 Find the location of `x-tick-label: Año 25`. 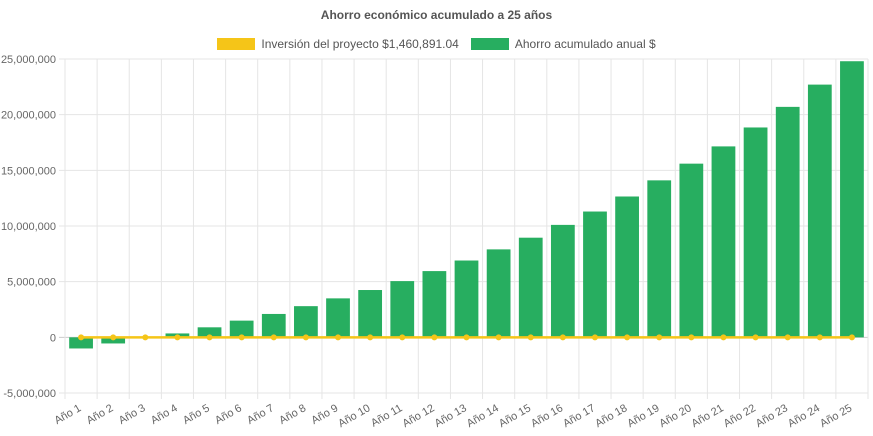

x-tick-label: Año 25 is located at coordinates (836, 416).